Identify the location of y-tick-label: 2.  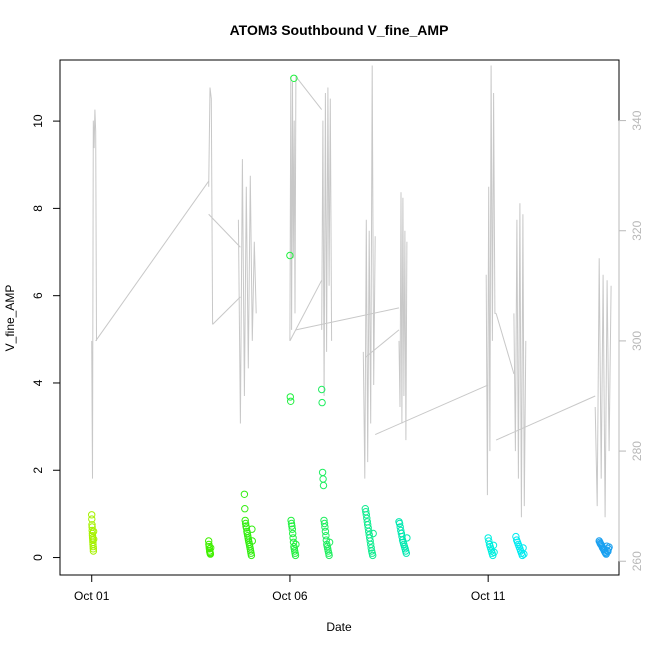
(38, 470).